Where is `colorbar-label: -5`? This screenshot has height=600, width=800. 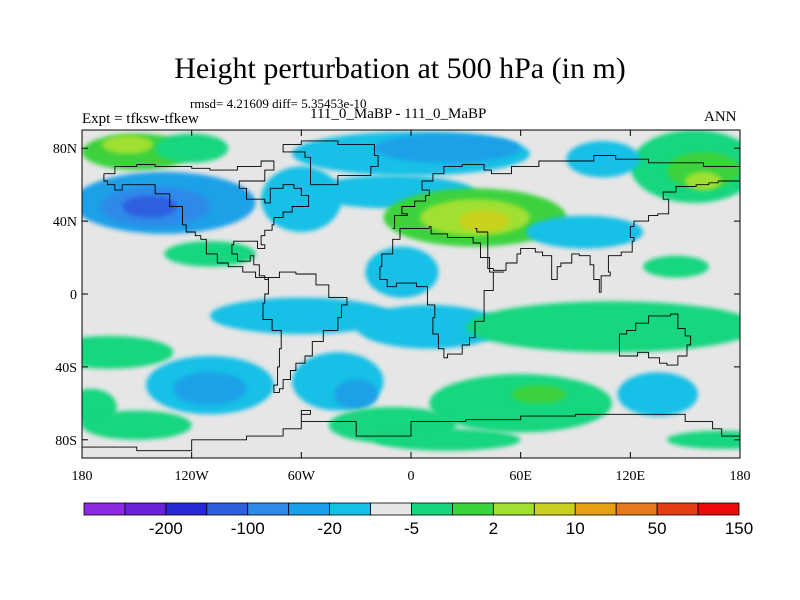
colorbar-label: -5 is located at coordinates (411, 528).